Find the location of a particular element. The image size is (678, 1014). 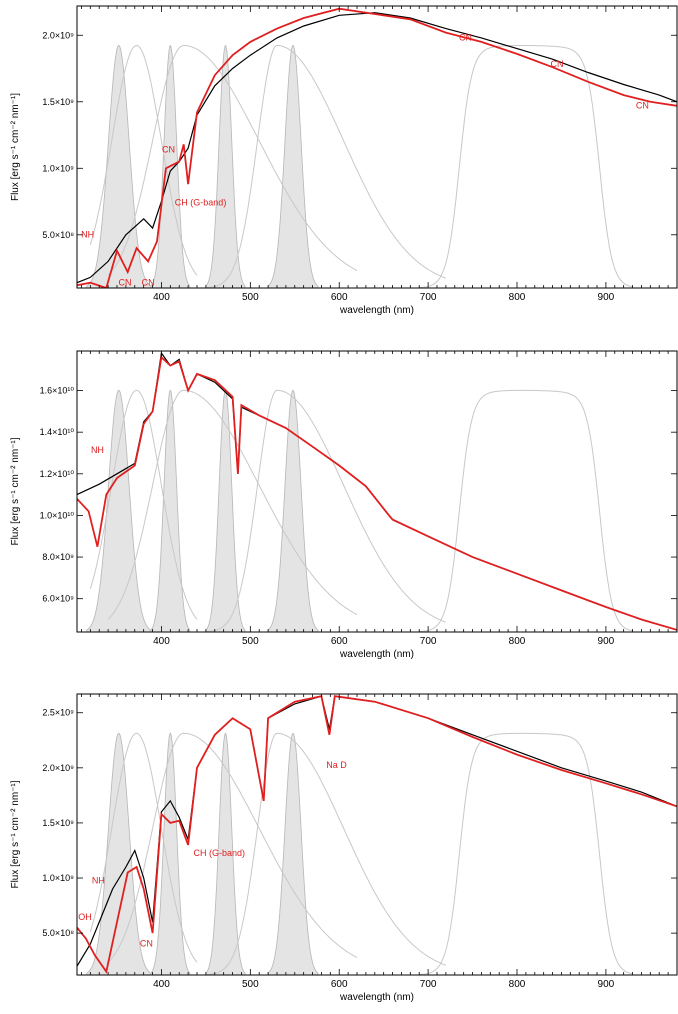

y-tick-label: 1.0×10¹⁰ is located at coordinates (57, 515).